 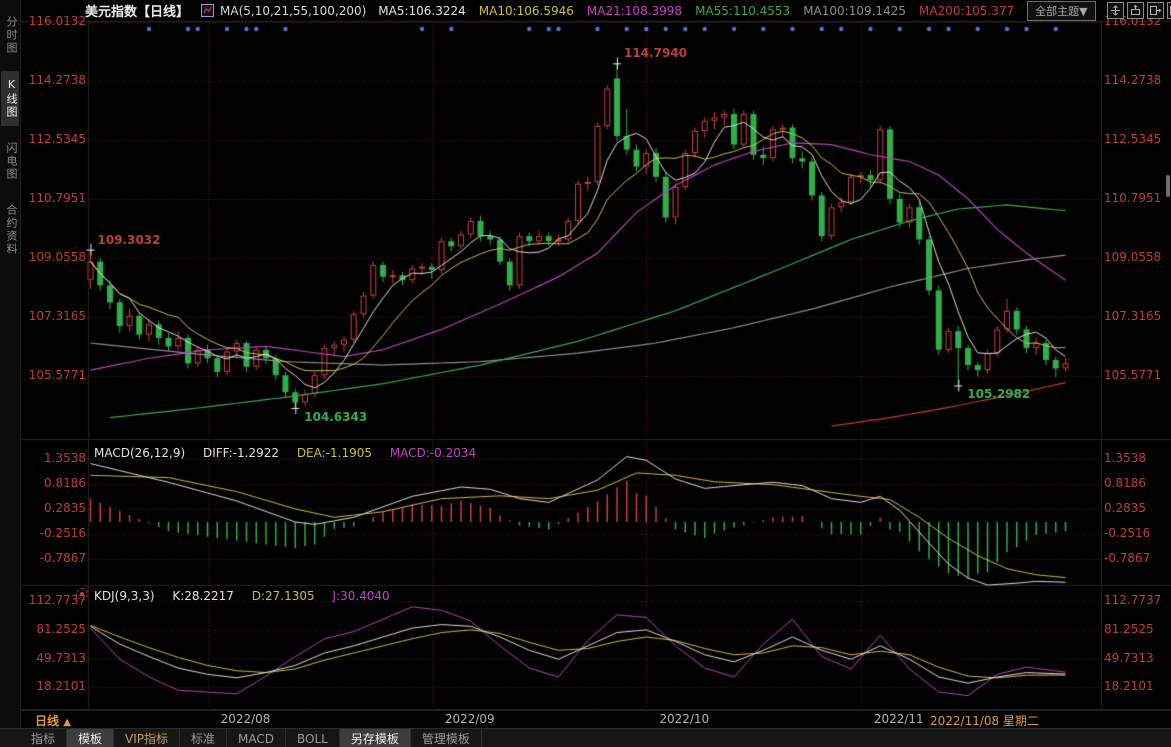 I want to click on bottom-tab-manage-templates: 管理模板, so click(x=446, y=738).